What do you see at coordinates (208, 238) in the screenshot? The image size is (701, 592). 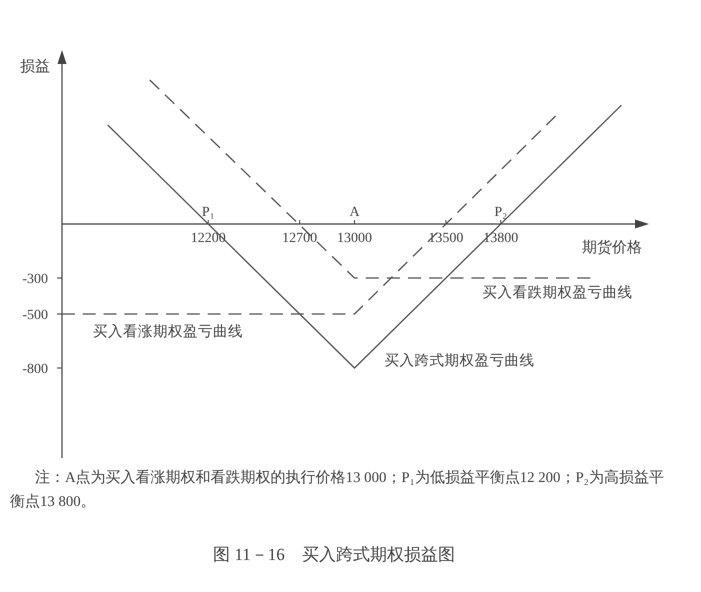 I see `x-tick-label: 12200` at bounding box center [208, 238].